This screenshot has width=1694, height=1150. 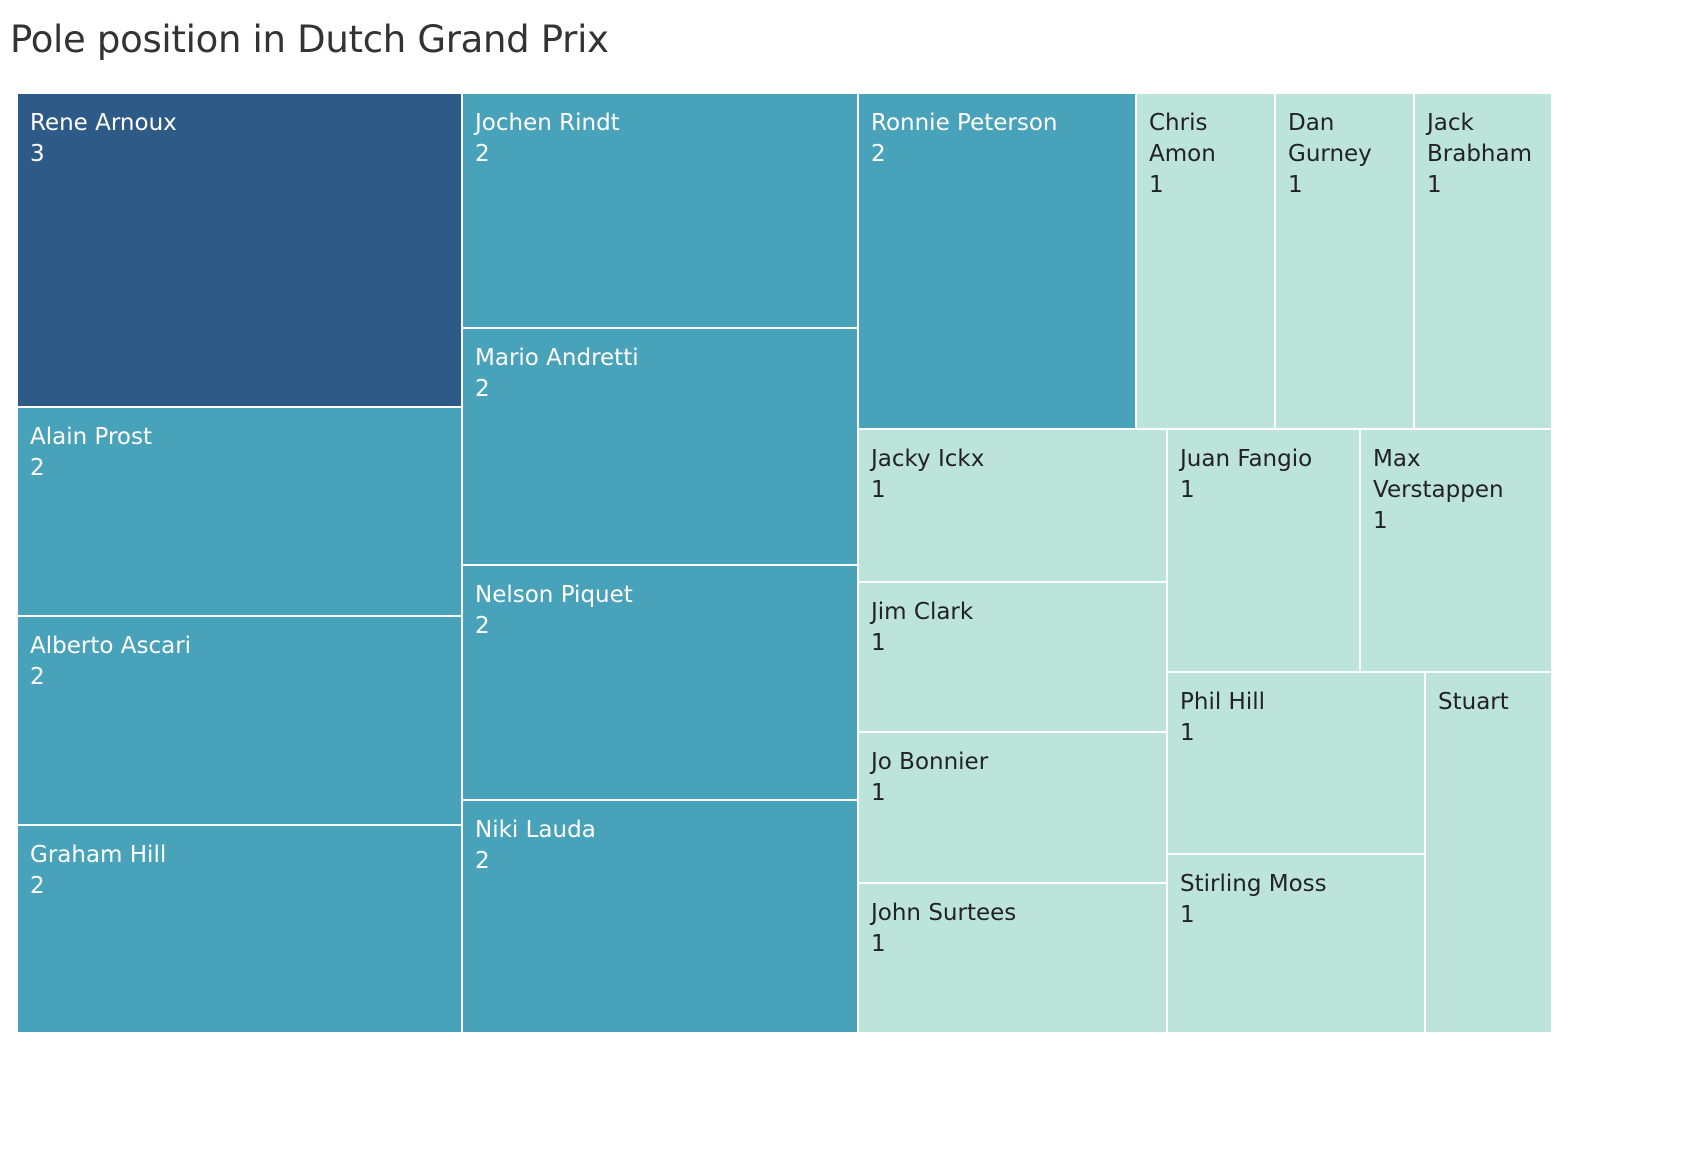 What do you see at coordinates (1295, 185) in the screenshot?
I see `treemap-value-dan-gurney: 1` at bounding box center [1295, 185].